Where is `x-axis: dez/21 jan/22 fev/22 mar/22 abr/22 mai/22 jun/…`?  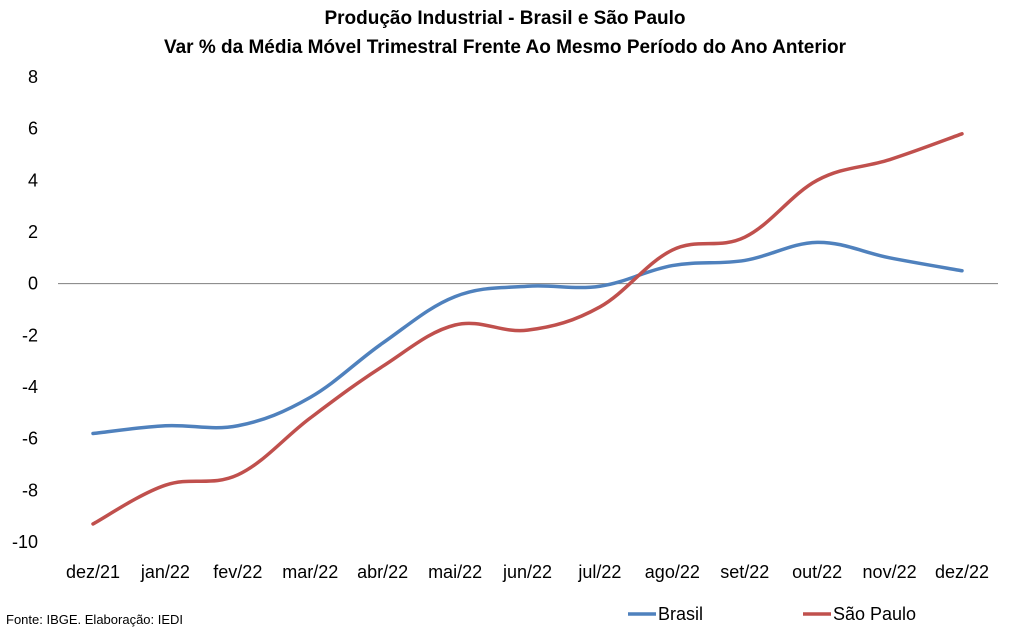
x-axis: dez/21 jan/22 fev/22 mar/22 abr/22 mai/22 jun/… is located at coordinates (527, 572).